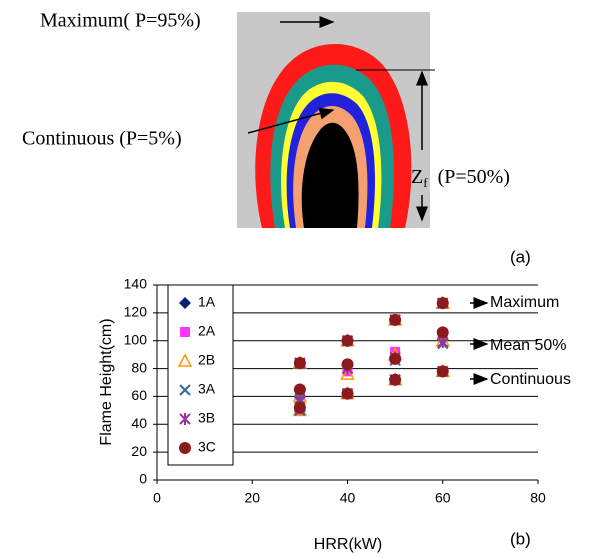  Describe the element at coordinates (207, 302) in the screenshot. I see `legend-label: 1A` at that location.